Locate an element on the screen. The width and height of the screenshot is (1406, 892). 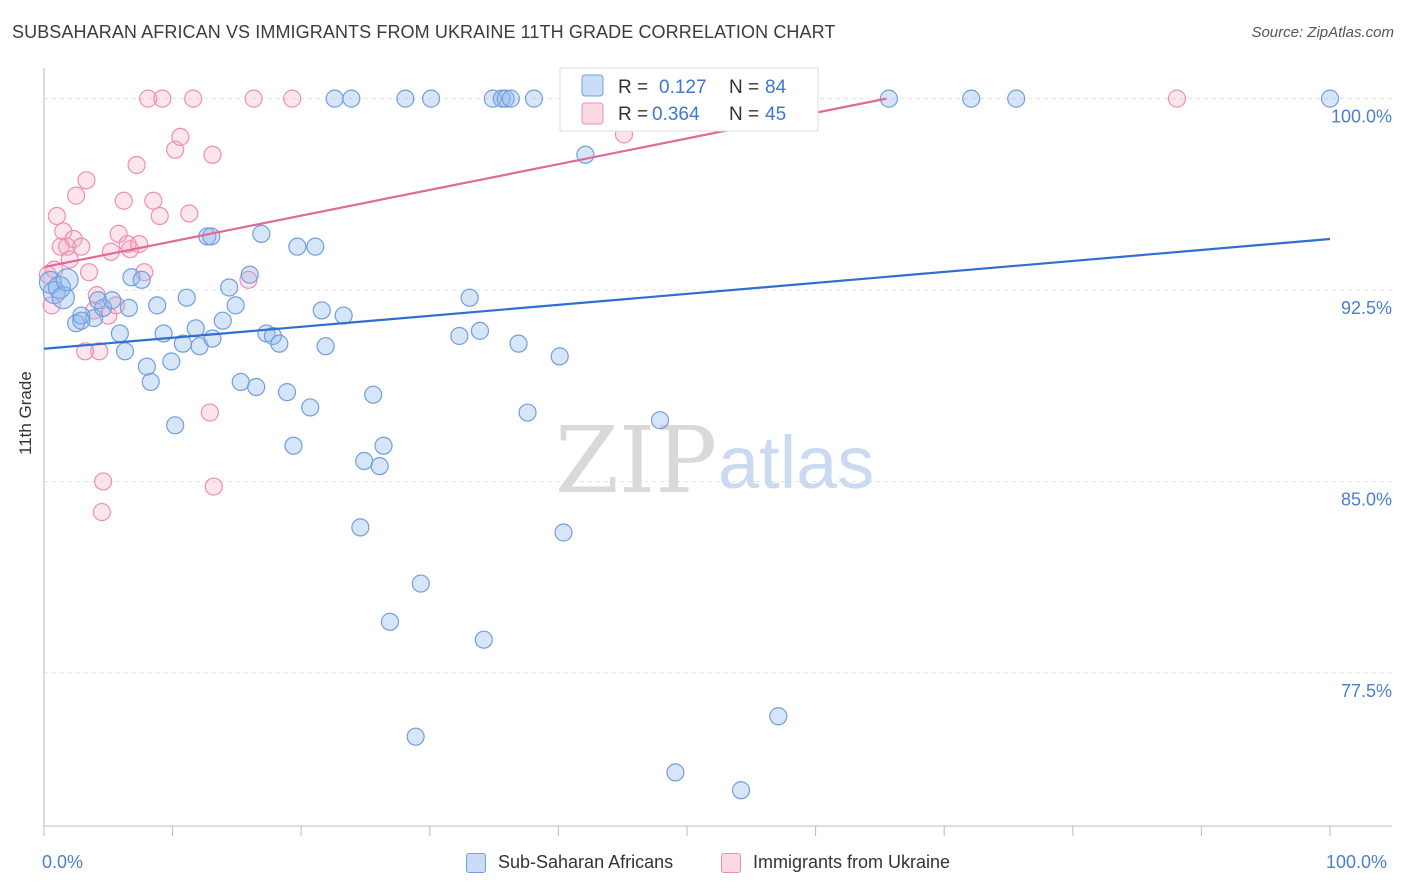
legend-swatch-pink is located at coordinates (592, 113).